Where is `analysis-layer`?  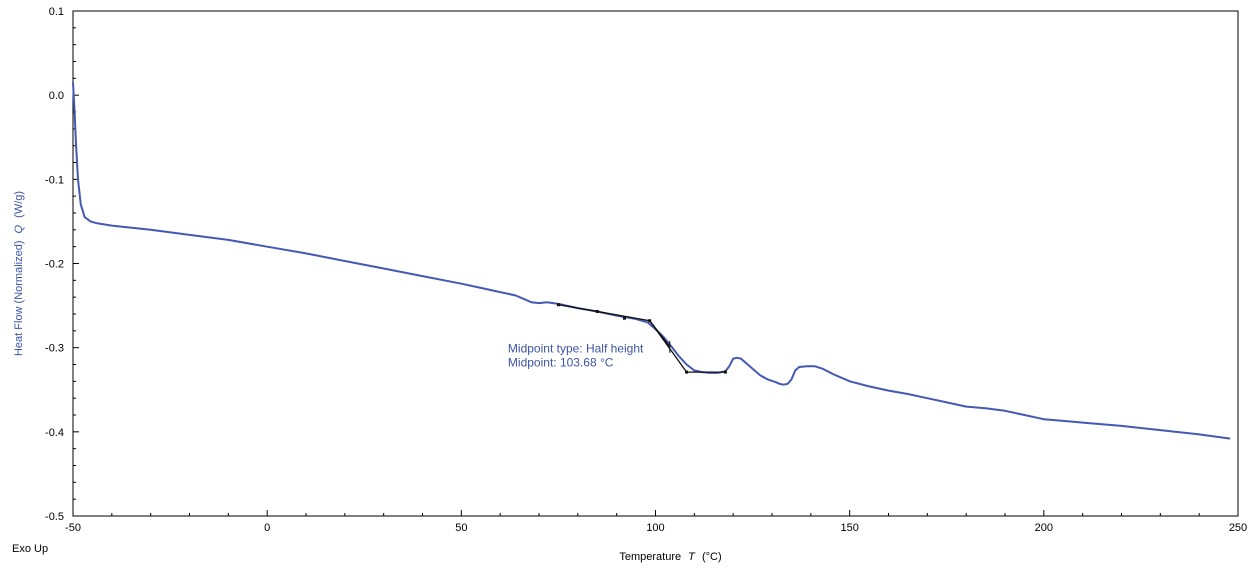 analysis-layer is located at coordinates (641, 338).